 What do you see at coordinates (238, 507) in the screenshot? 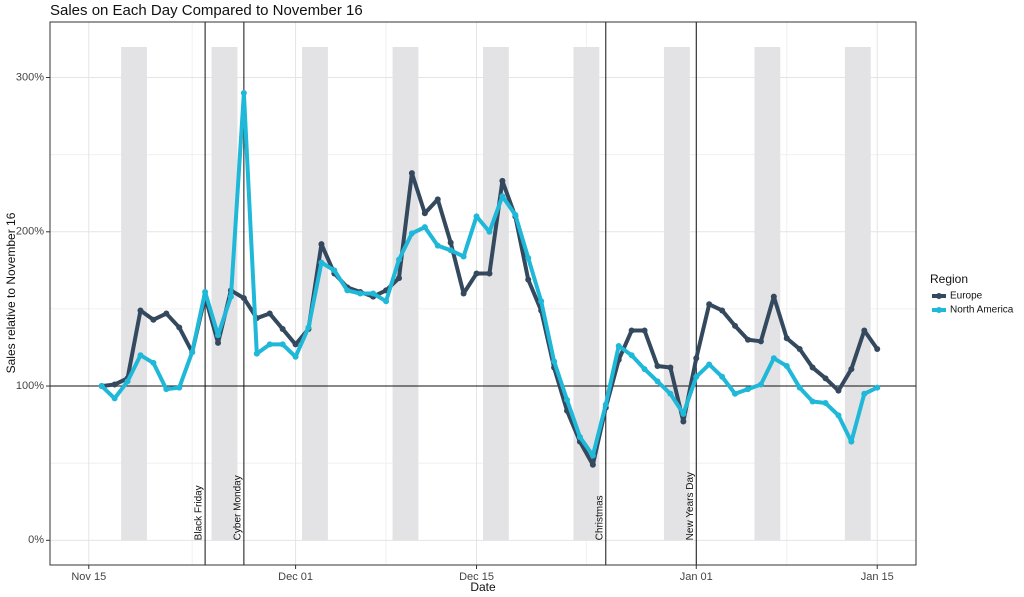
I see `event-label: Cyber Monday` at bounding box center [238, 507].